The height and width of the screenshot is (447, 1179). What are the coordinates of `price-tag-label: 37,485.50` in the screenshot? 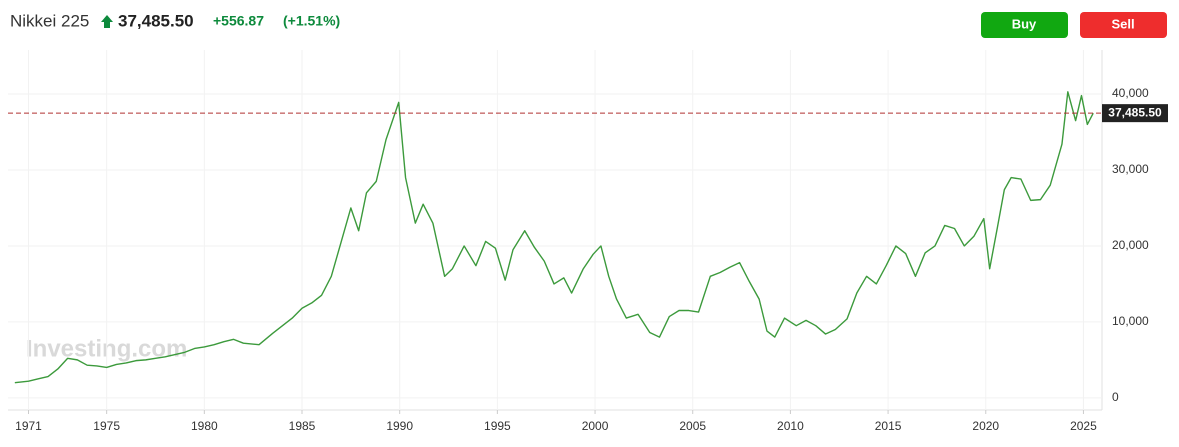 It's located at (1135, 112).